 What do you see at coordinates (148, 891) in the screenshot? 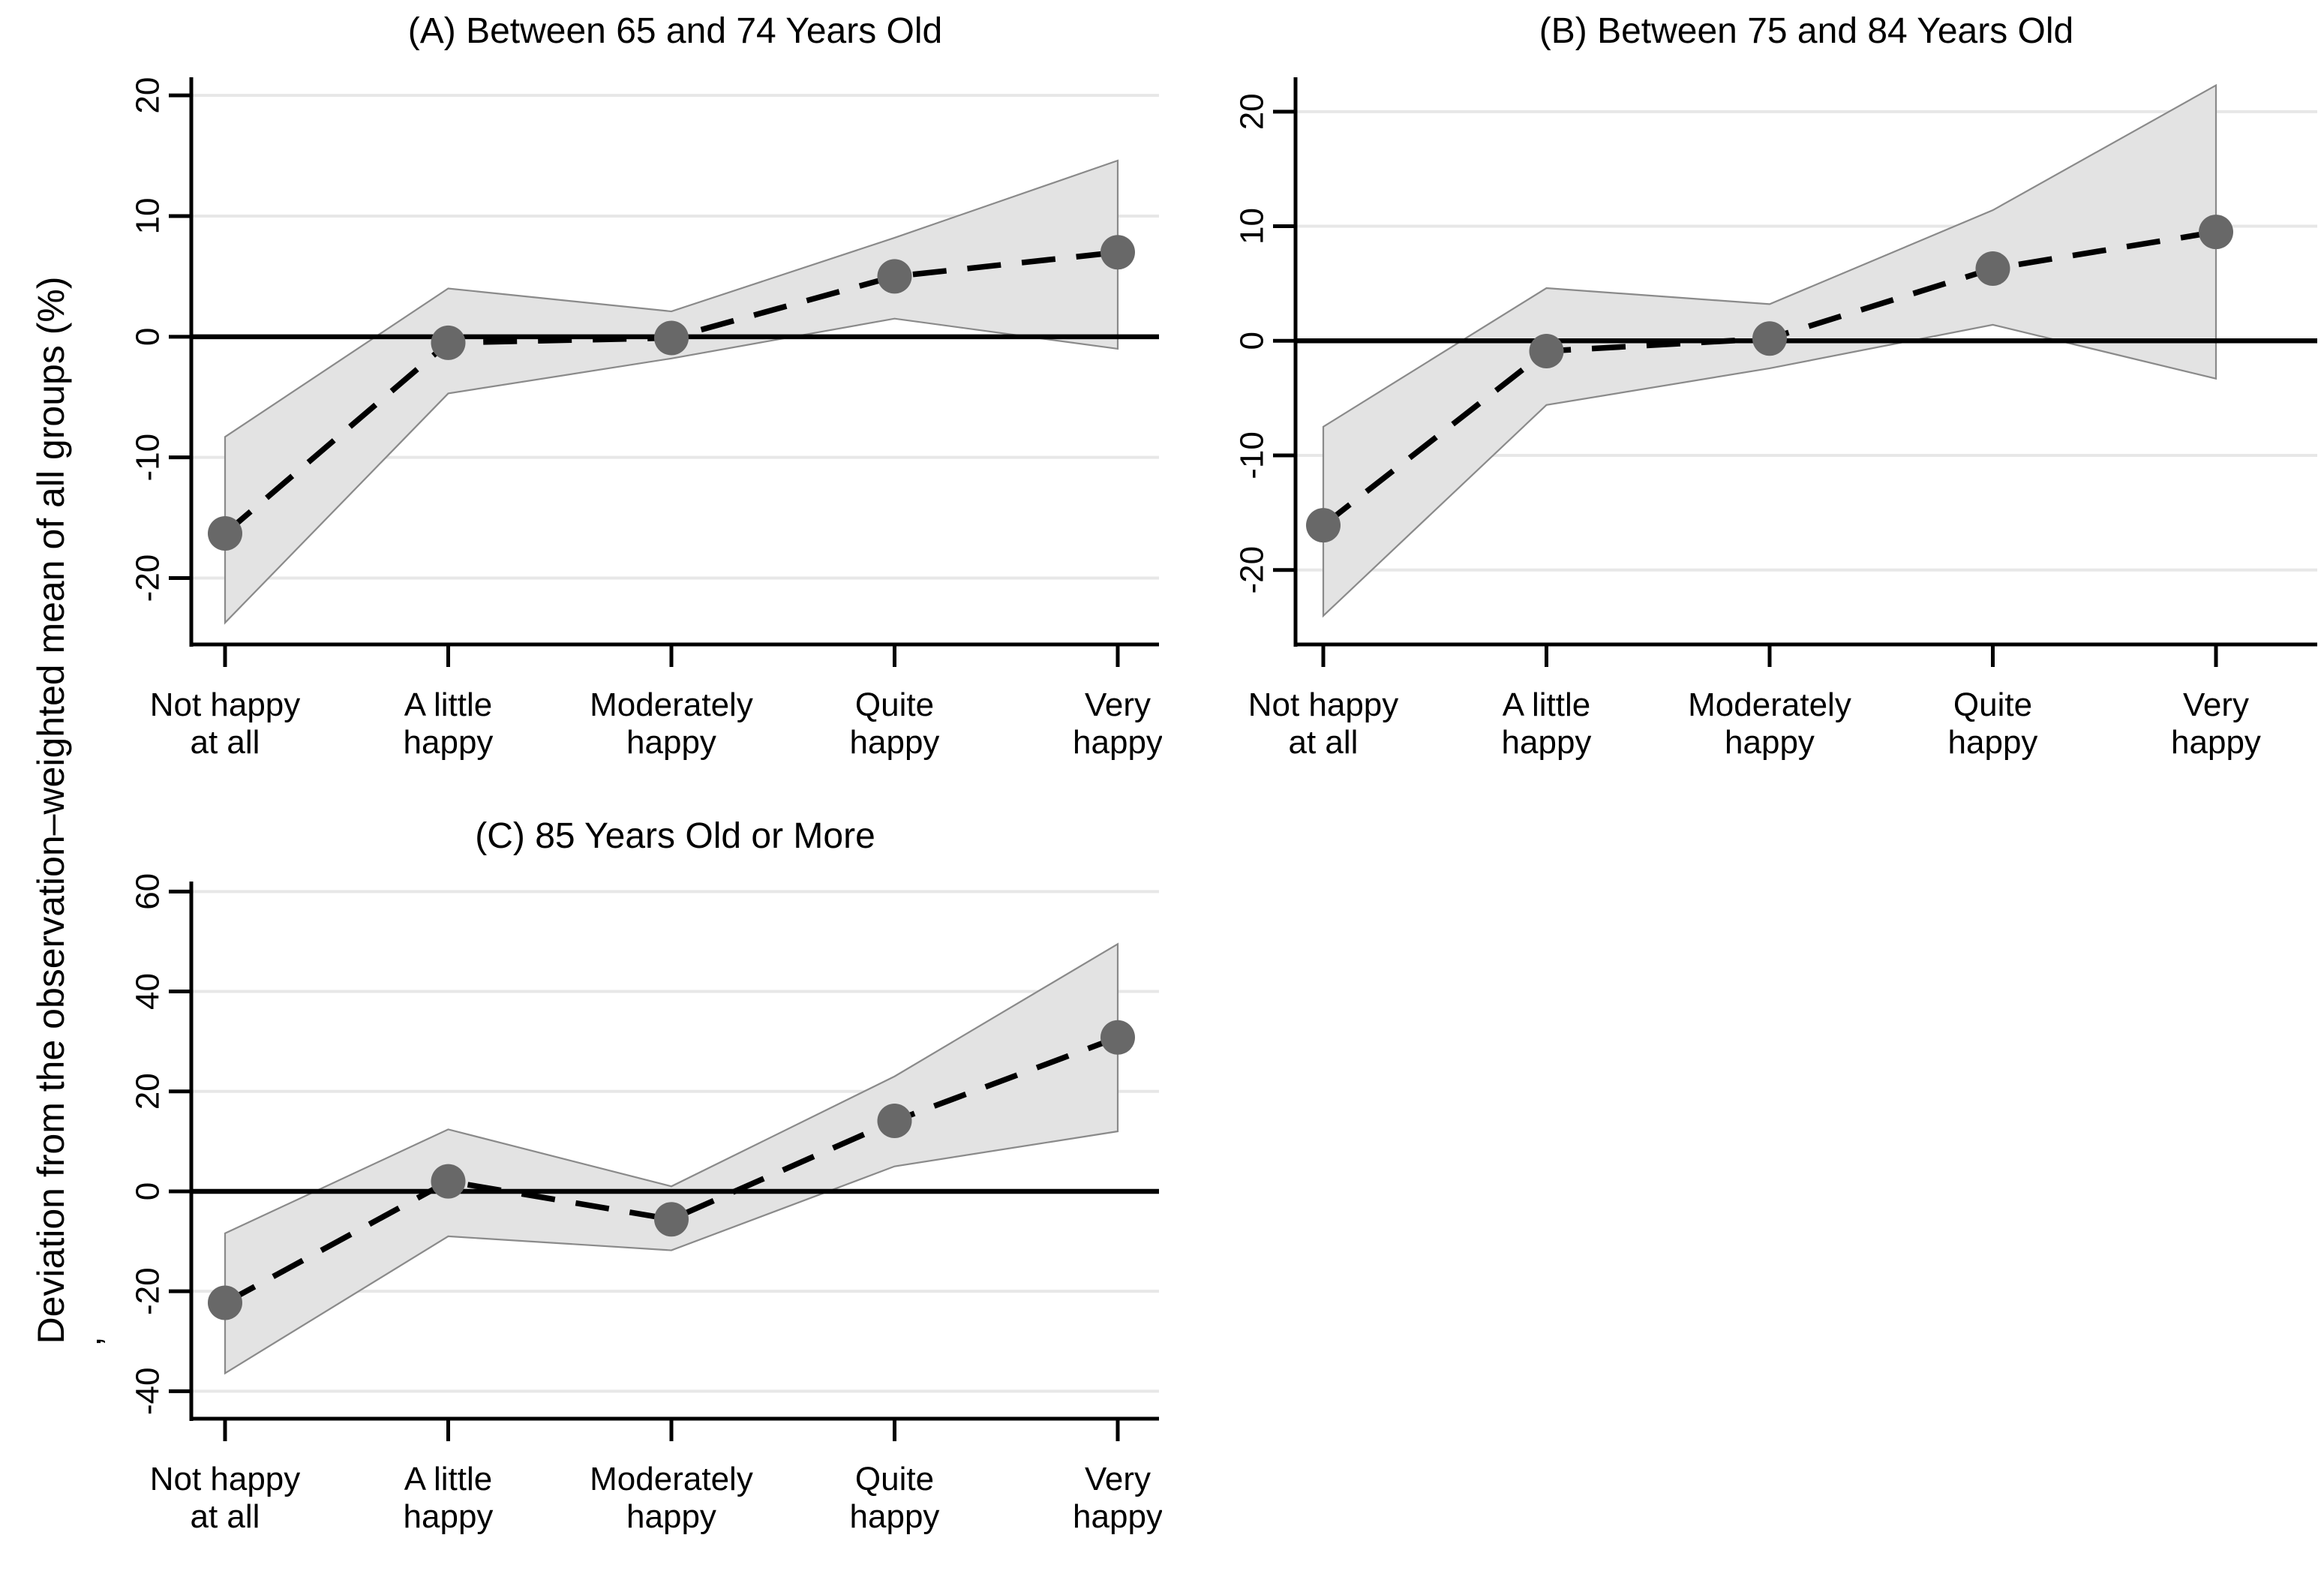
I see `y-tick-label: 60` at bounding box center [148, 891].